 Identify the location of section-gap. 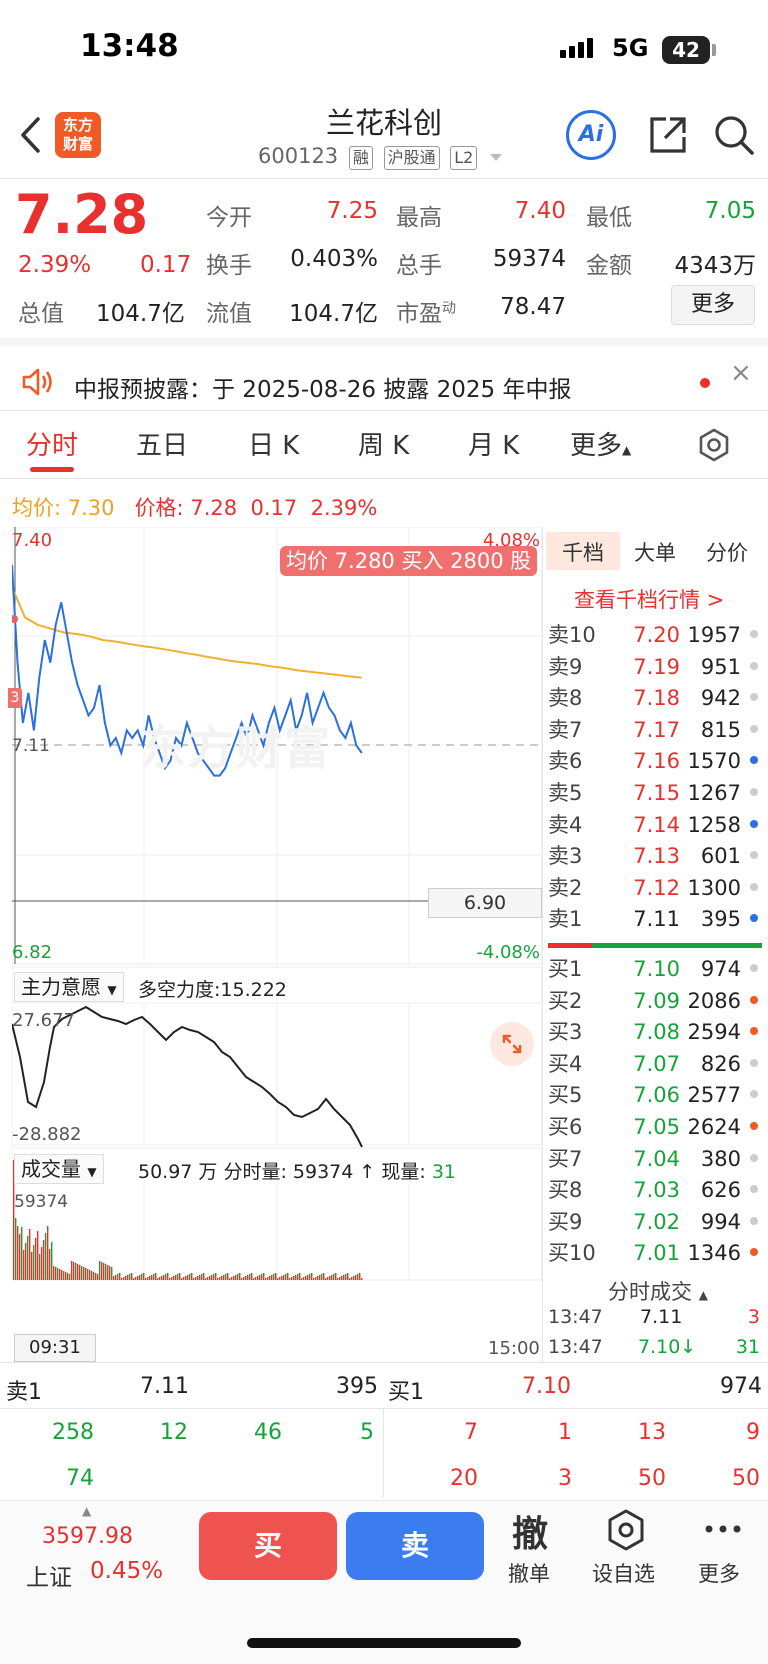
(384, 342).